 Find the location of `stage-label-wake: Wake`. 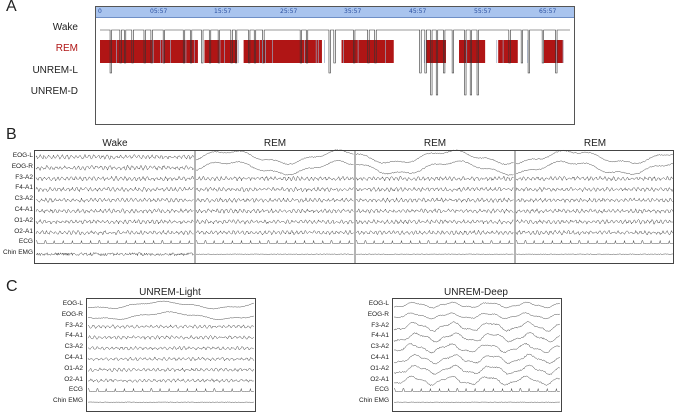

stage-label-wake: Wake is located at coordinates (65, 27).